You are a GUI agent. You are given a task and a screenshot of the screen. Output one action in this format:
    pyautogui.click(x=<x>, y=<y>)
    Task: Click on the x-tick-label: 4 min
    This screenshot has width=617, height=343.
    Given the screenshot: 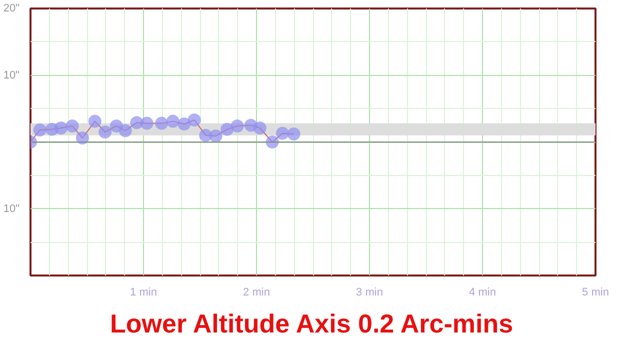 What is the action you would take?
    pyautogui.click(x=482, y=292)
    